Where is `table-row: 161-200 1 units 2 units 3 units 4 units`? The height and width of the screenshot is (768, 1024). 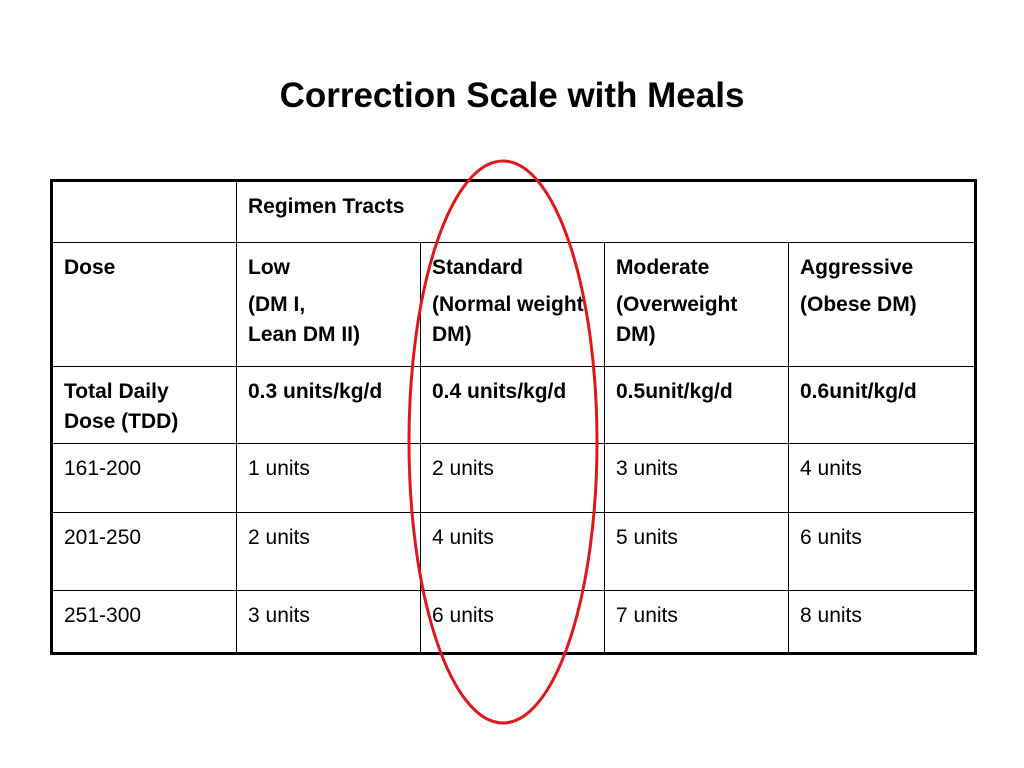 table-row: 161-200 1 units 2 units 3 units 4 units is located at coordinates (514, 478).